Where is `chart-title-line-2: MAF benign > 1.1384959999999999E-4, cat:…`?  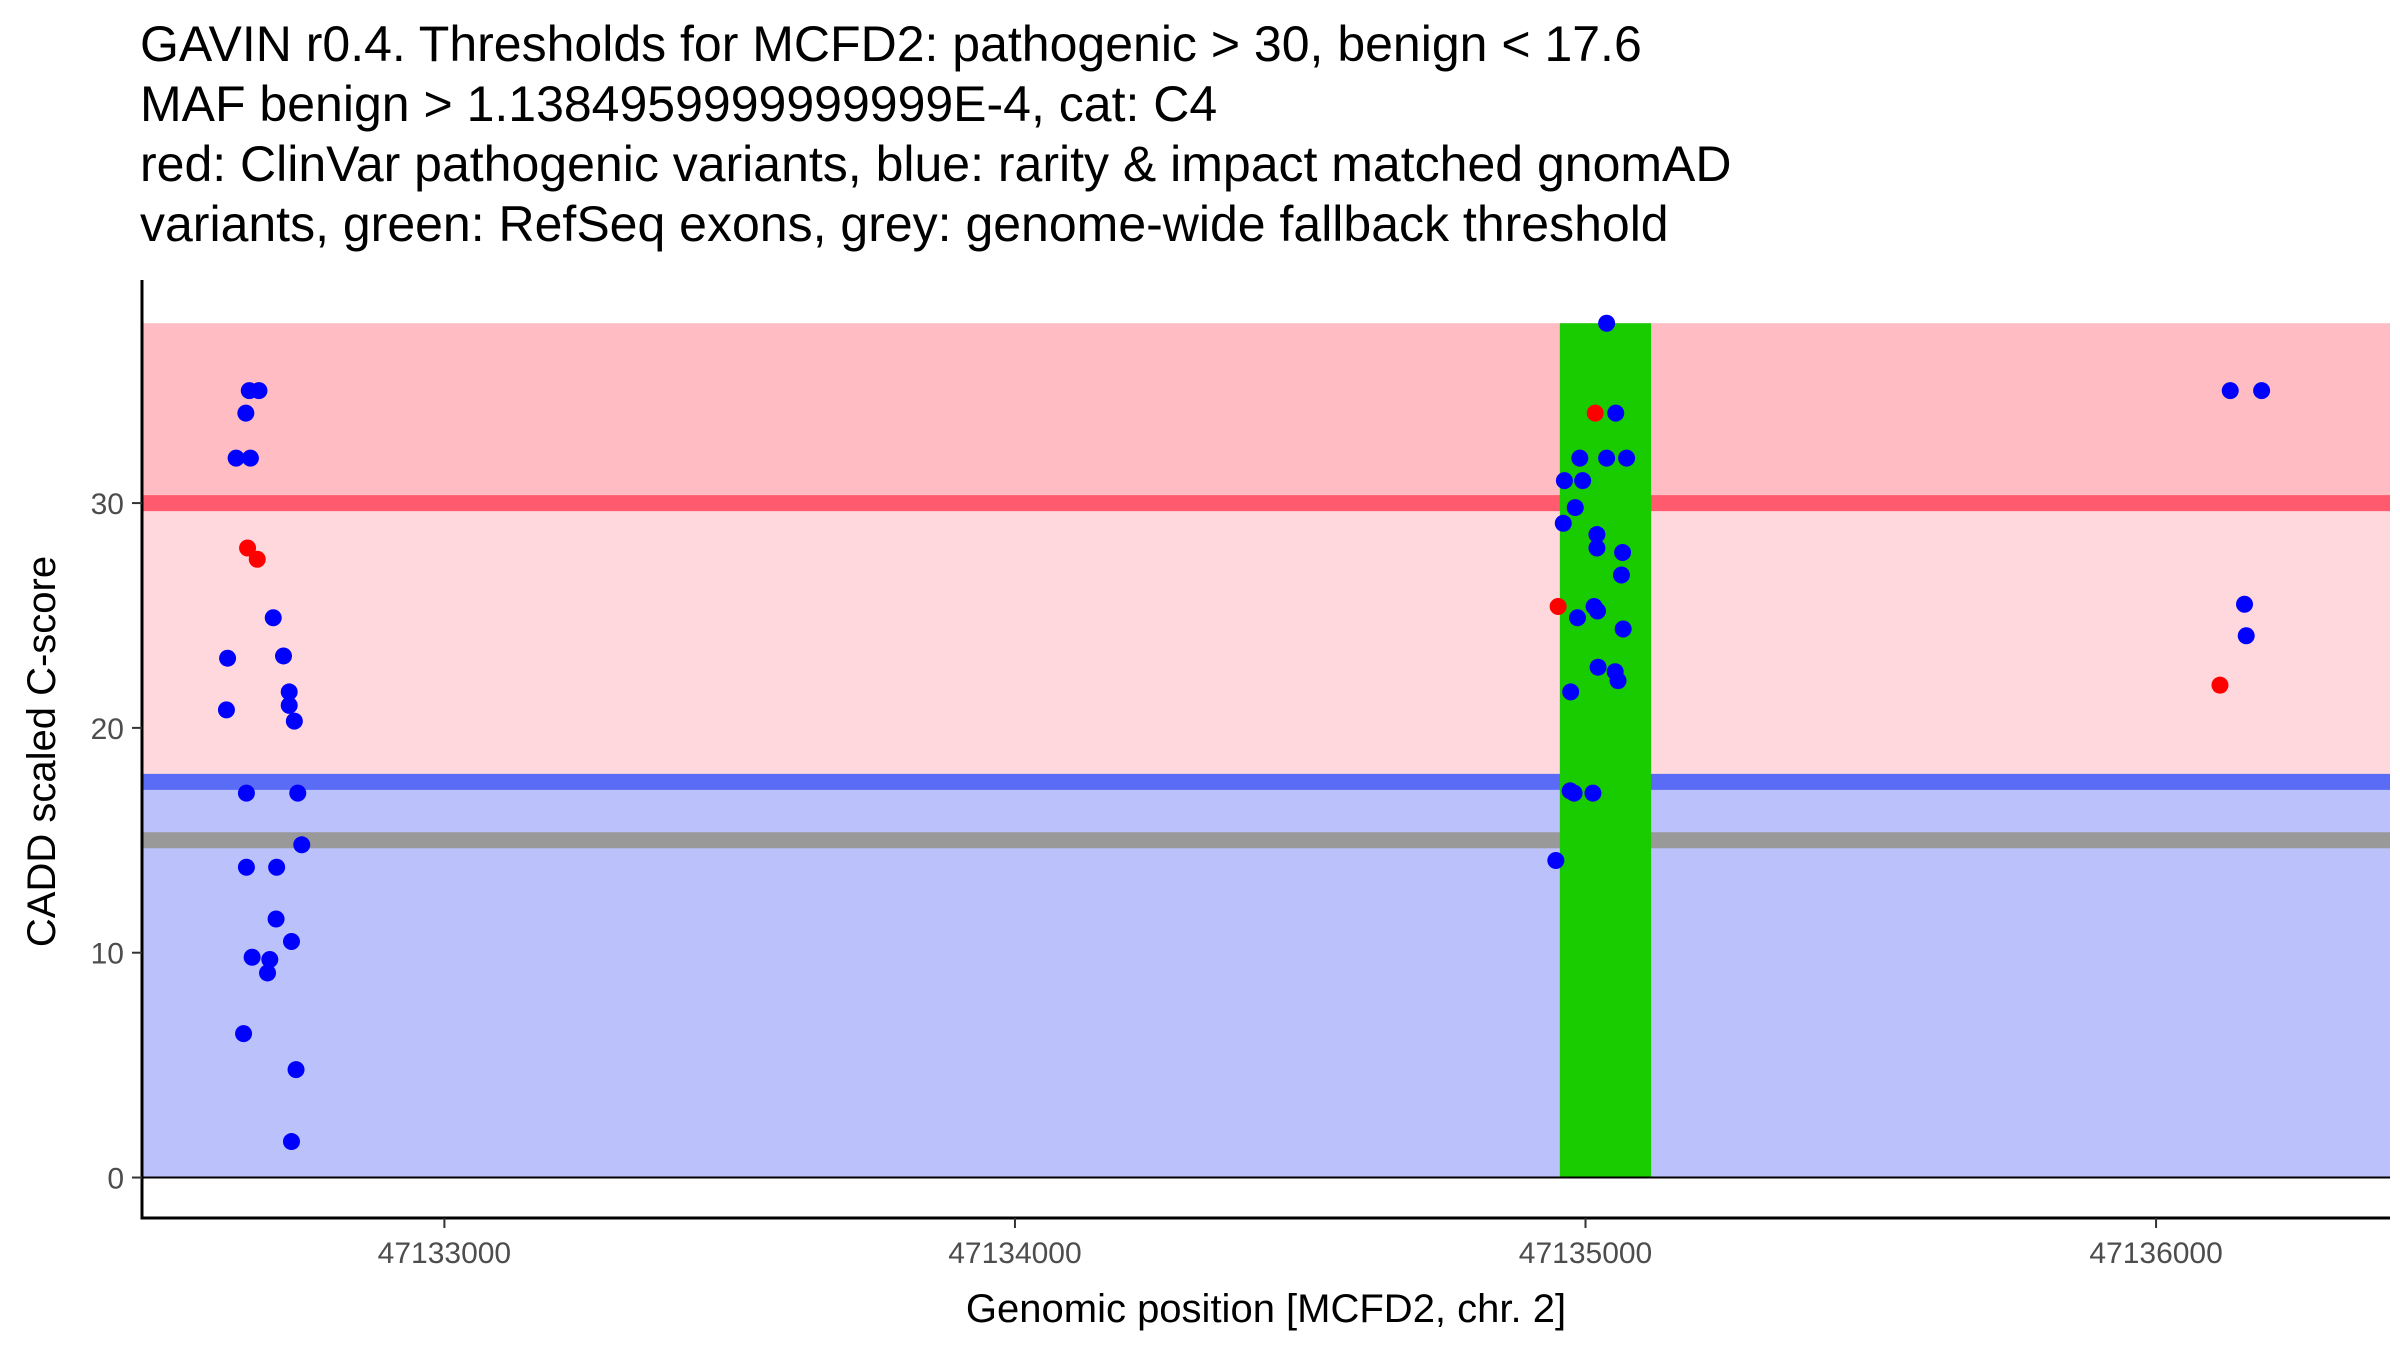
chart-title-line-2: MAF benign > 1.1384959999999999E-4, cat:… is located at coordinates (679, 104).